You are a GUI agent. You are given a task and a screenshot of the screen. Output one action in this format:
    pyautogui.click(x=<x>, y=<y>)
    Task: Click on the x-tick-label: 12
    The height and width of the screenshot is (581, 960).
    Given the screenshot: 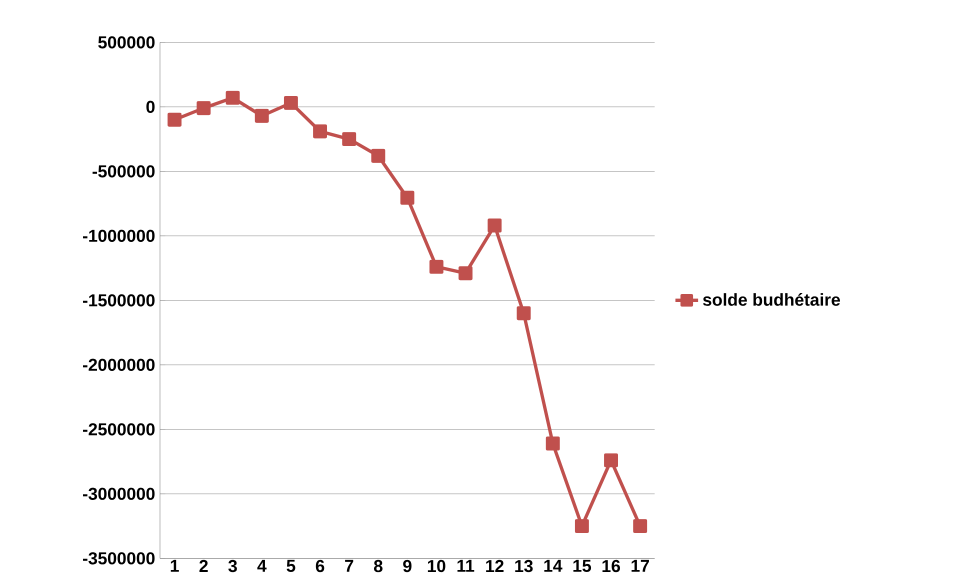 What is the action you would take?
    pyautogui.click(x=495, y=566)
    